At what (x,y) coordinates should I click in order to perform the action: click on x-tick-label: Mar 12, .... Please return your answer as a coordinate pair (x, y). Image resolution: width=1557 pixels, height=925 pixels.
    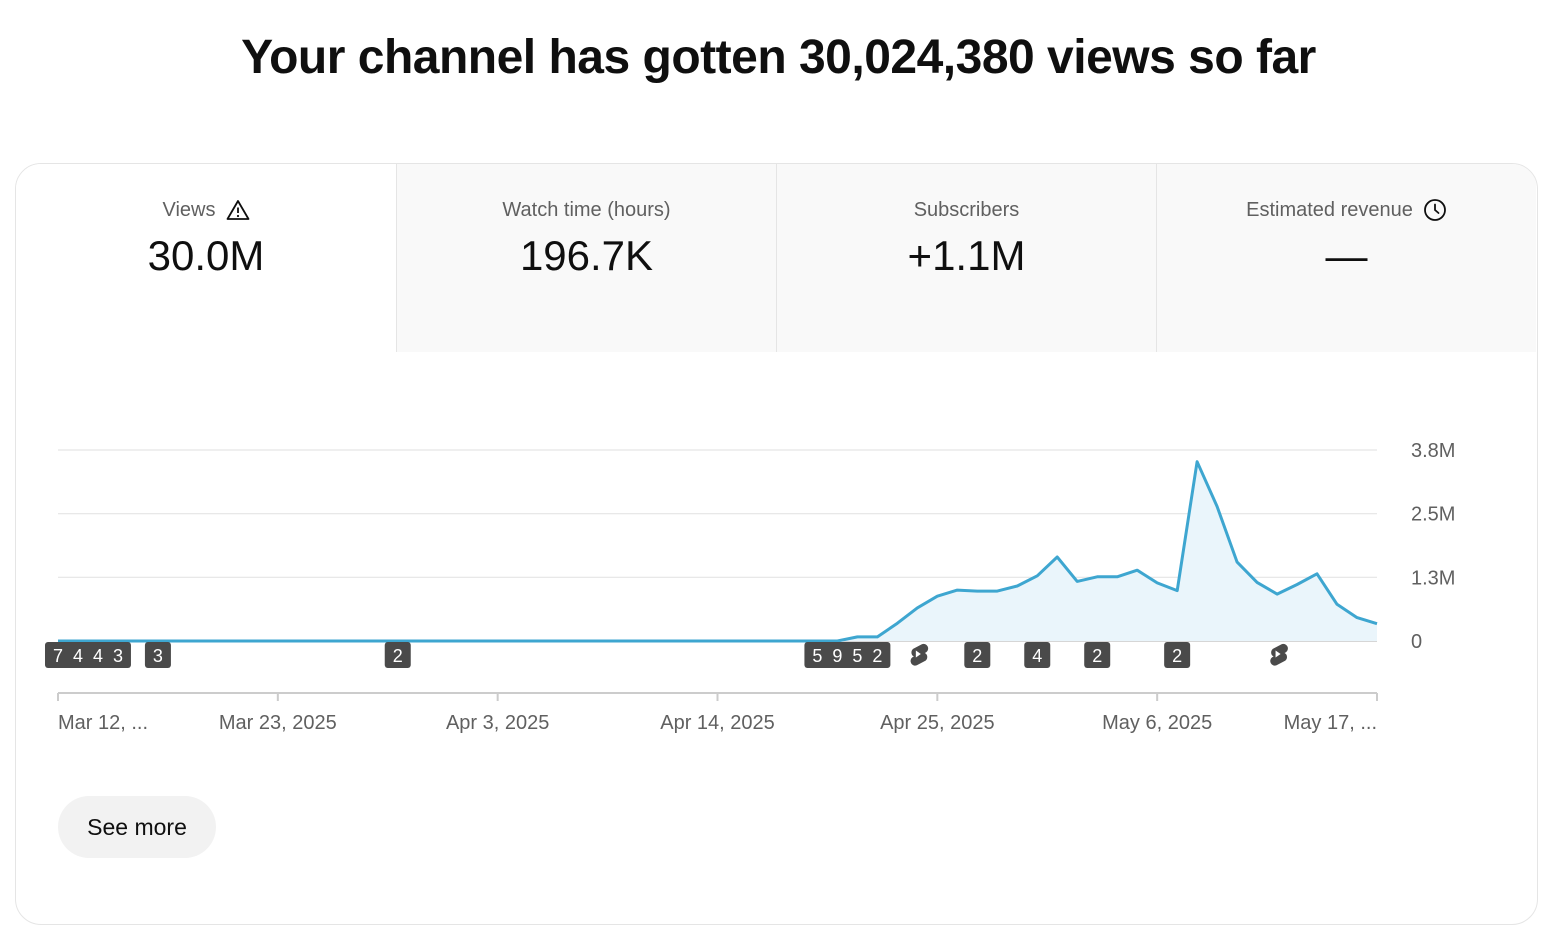
    Looking at the image, I should click on (103, 723).